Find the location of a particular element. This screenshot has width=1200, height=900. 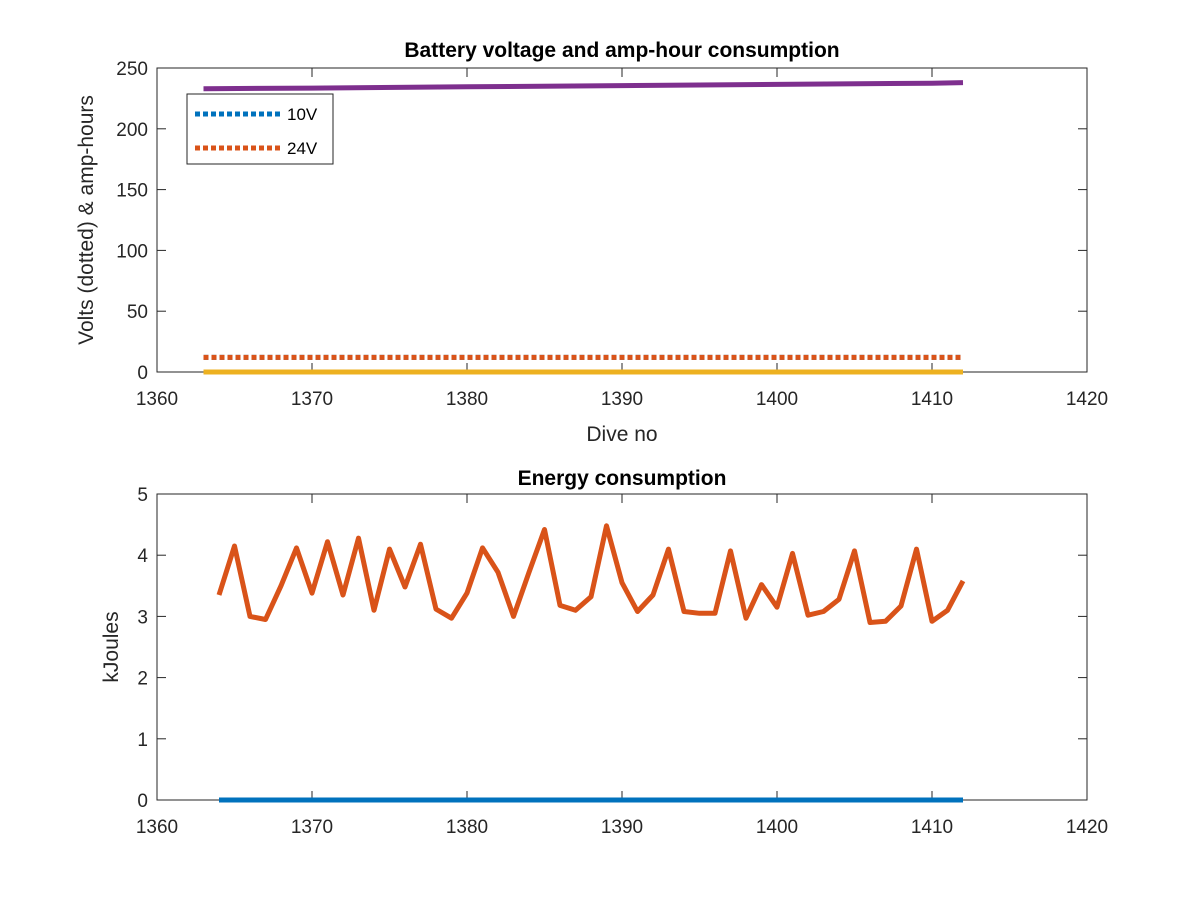

y-tick-label: 5 is located at coordinates (142, 495).